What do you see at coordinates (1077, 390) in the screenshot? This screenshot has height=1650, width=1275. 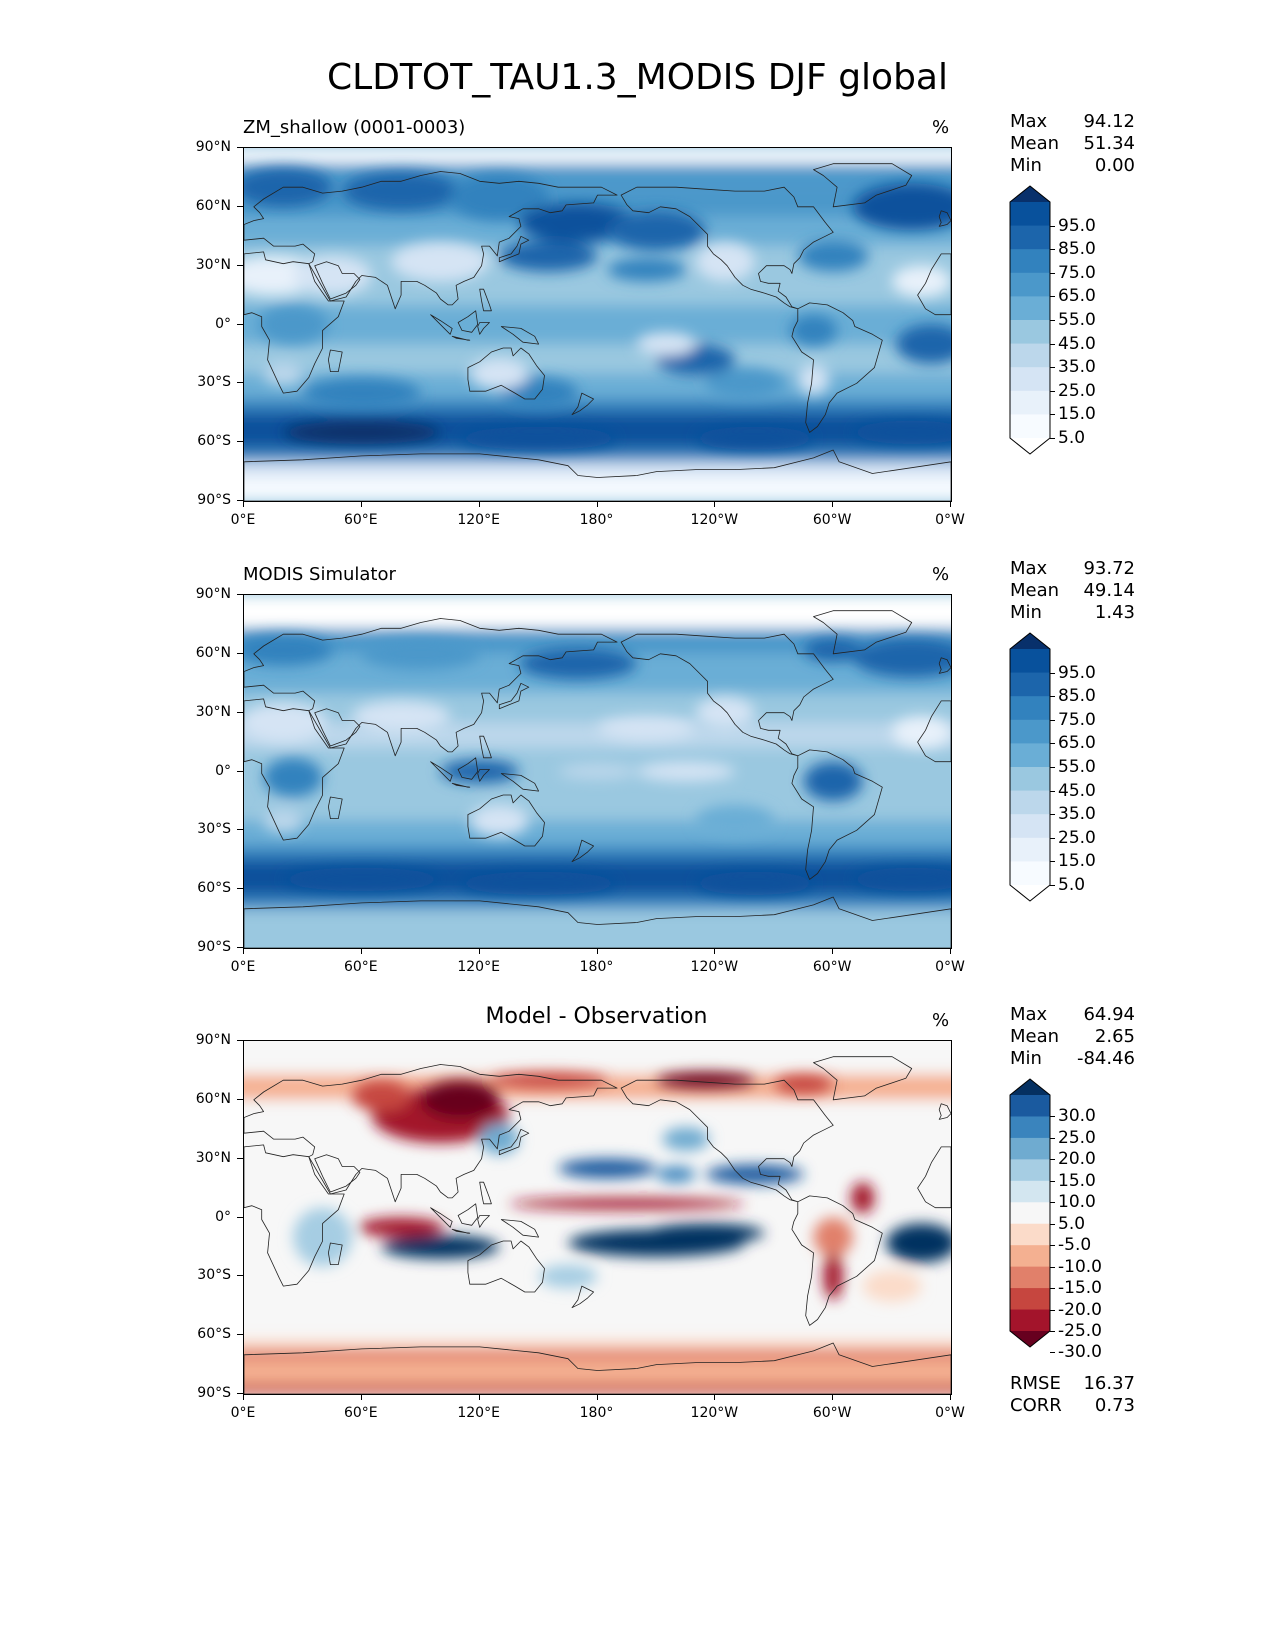 I see `colorbar-label: 25.0` at bounding box center [1077, 390].